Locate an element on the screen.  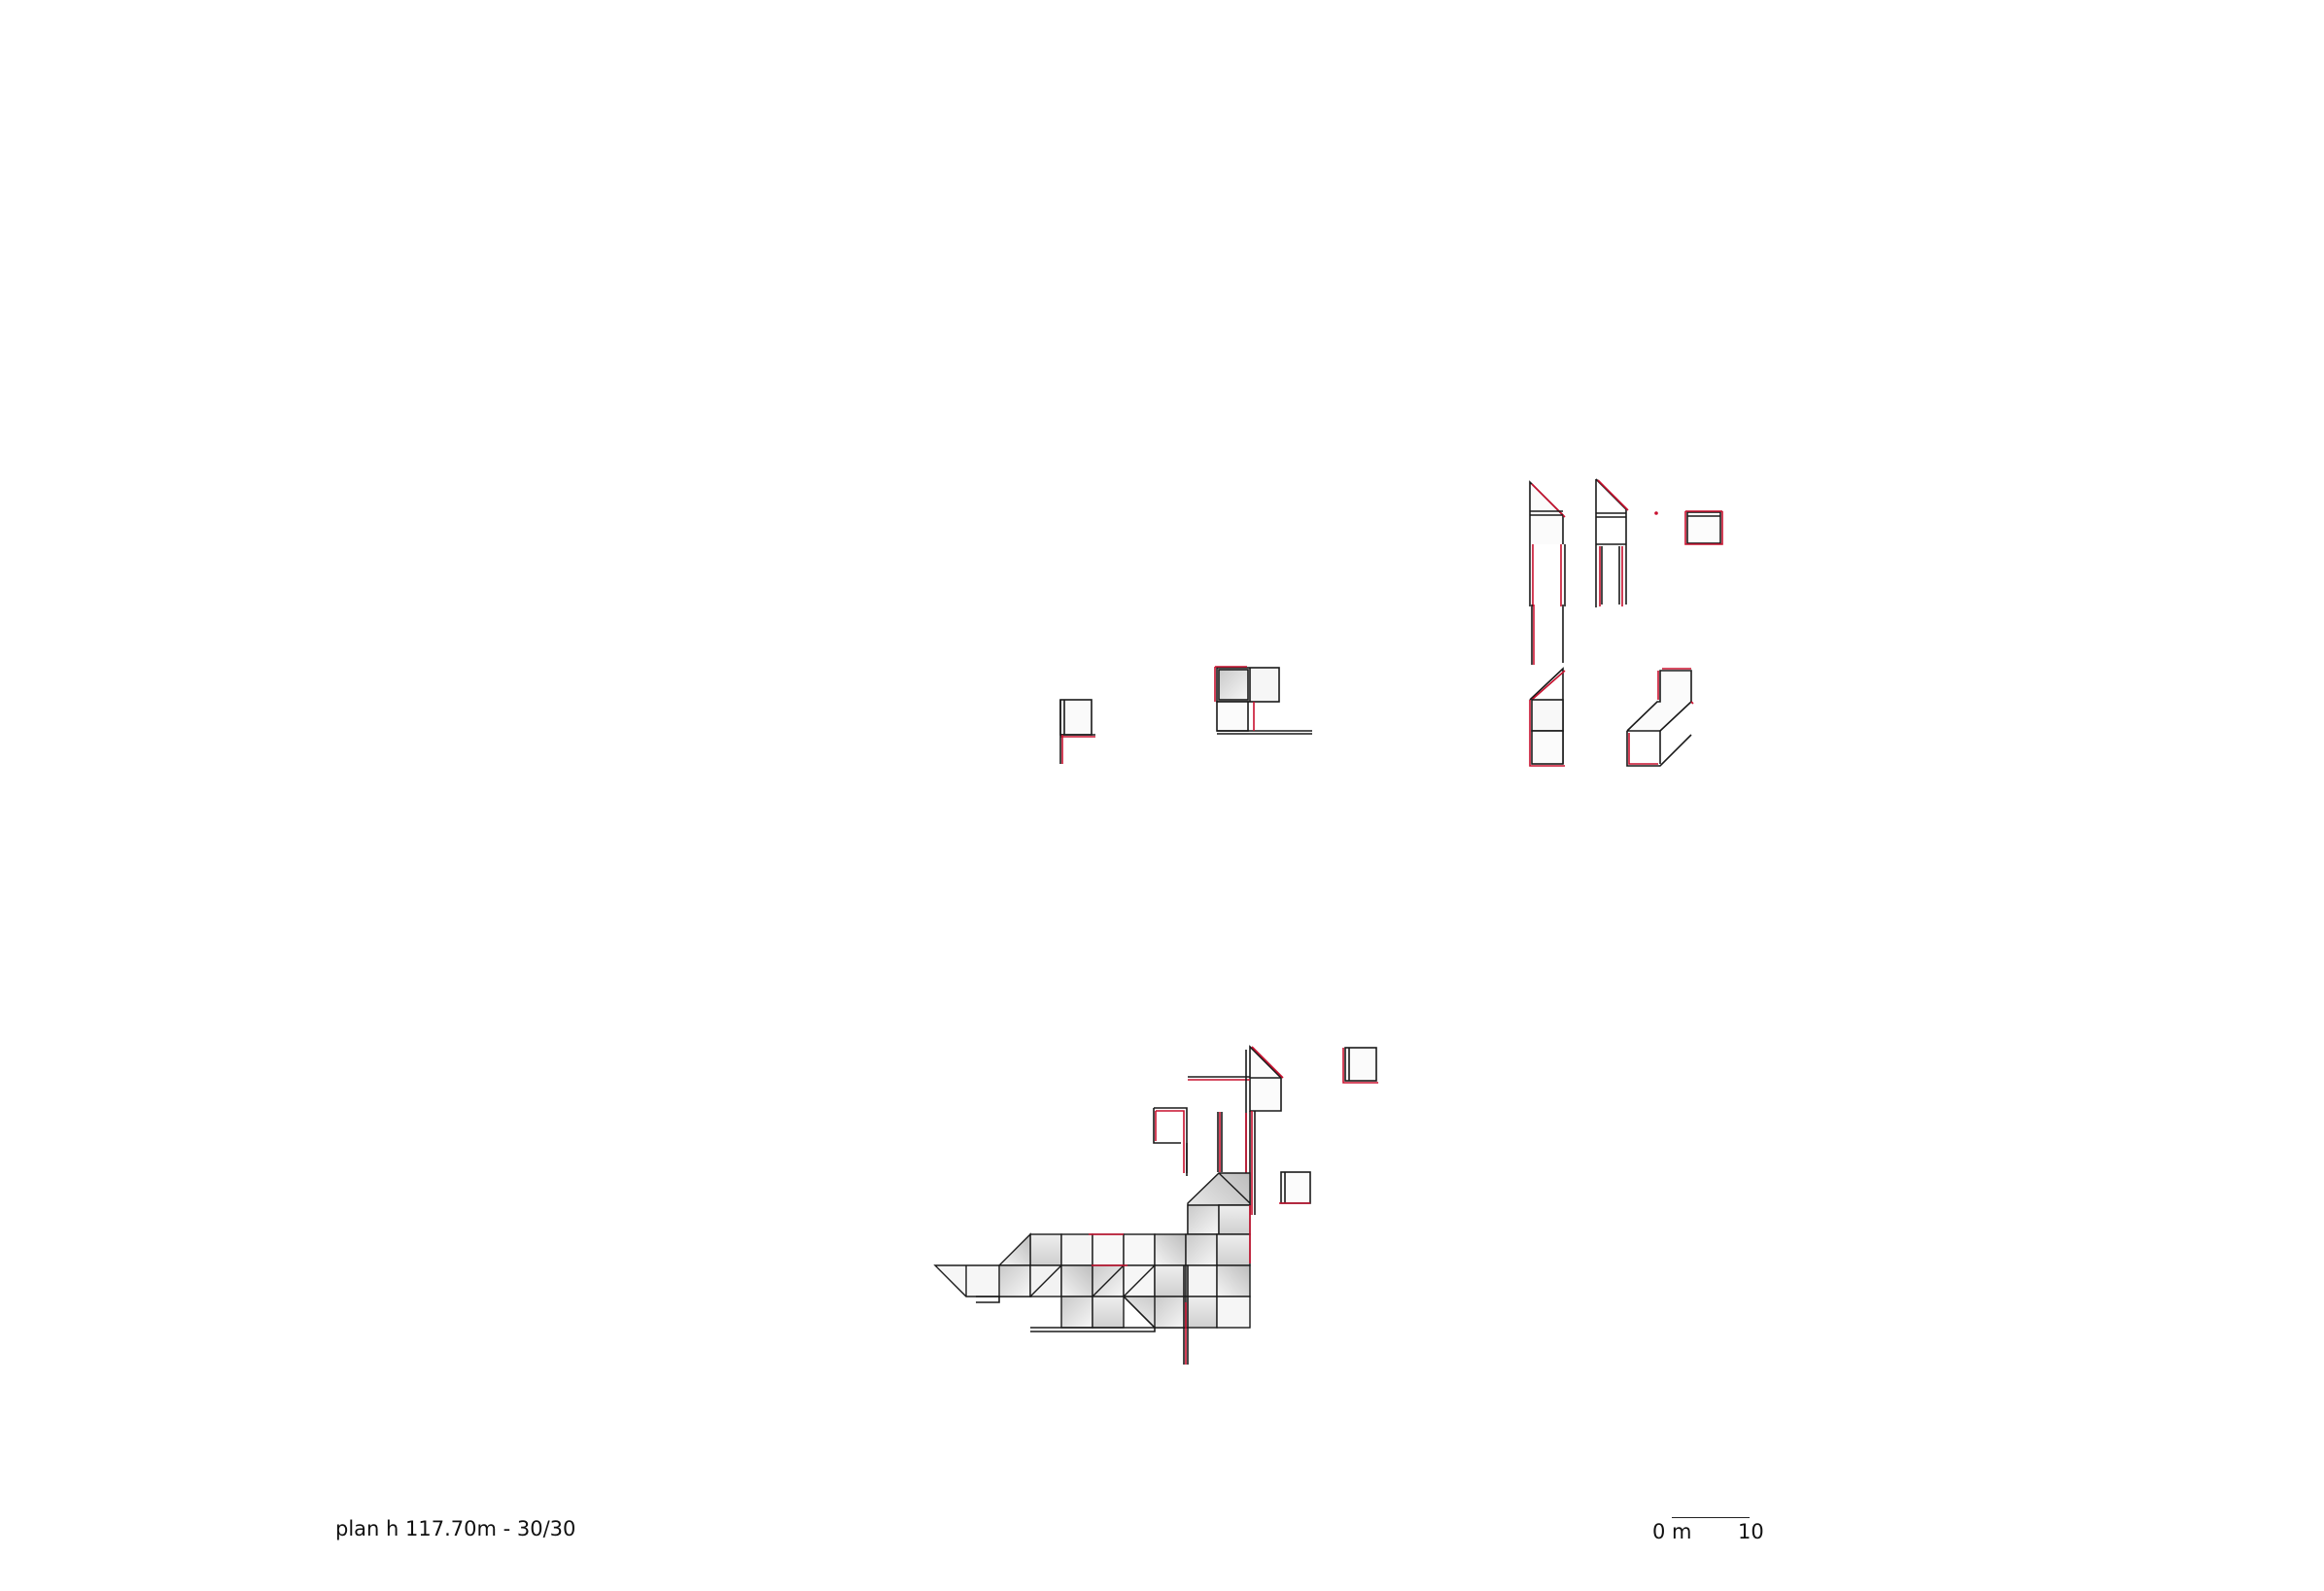
upper-right-tower-b is located at coordinates (1612, 542).